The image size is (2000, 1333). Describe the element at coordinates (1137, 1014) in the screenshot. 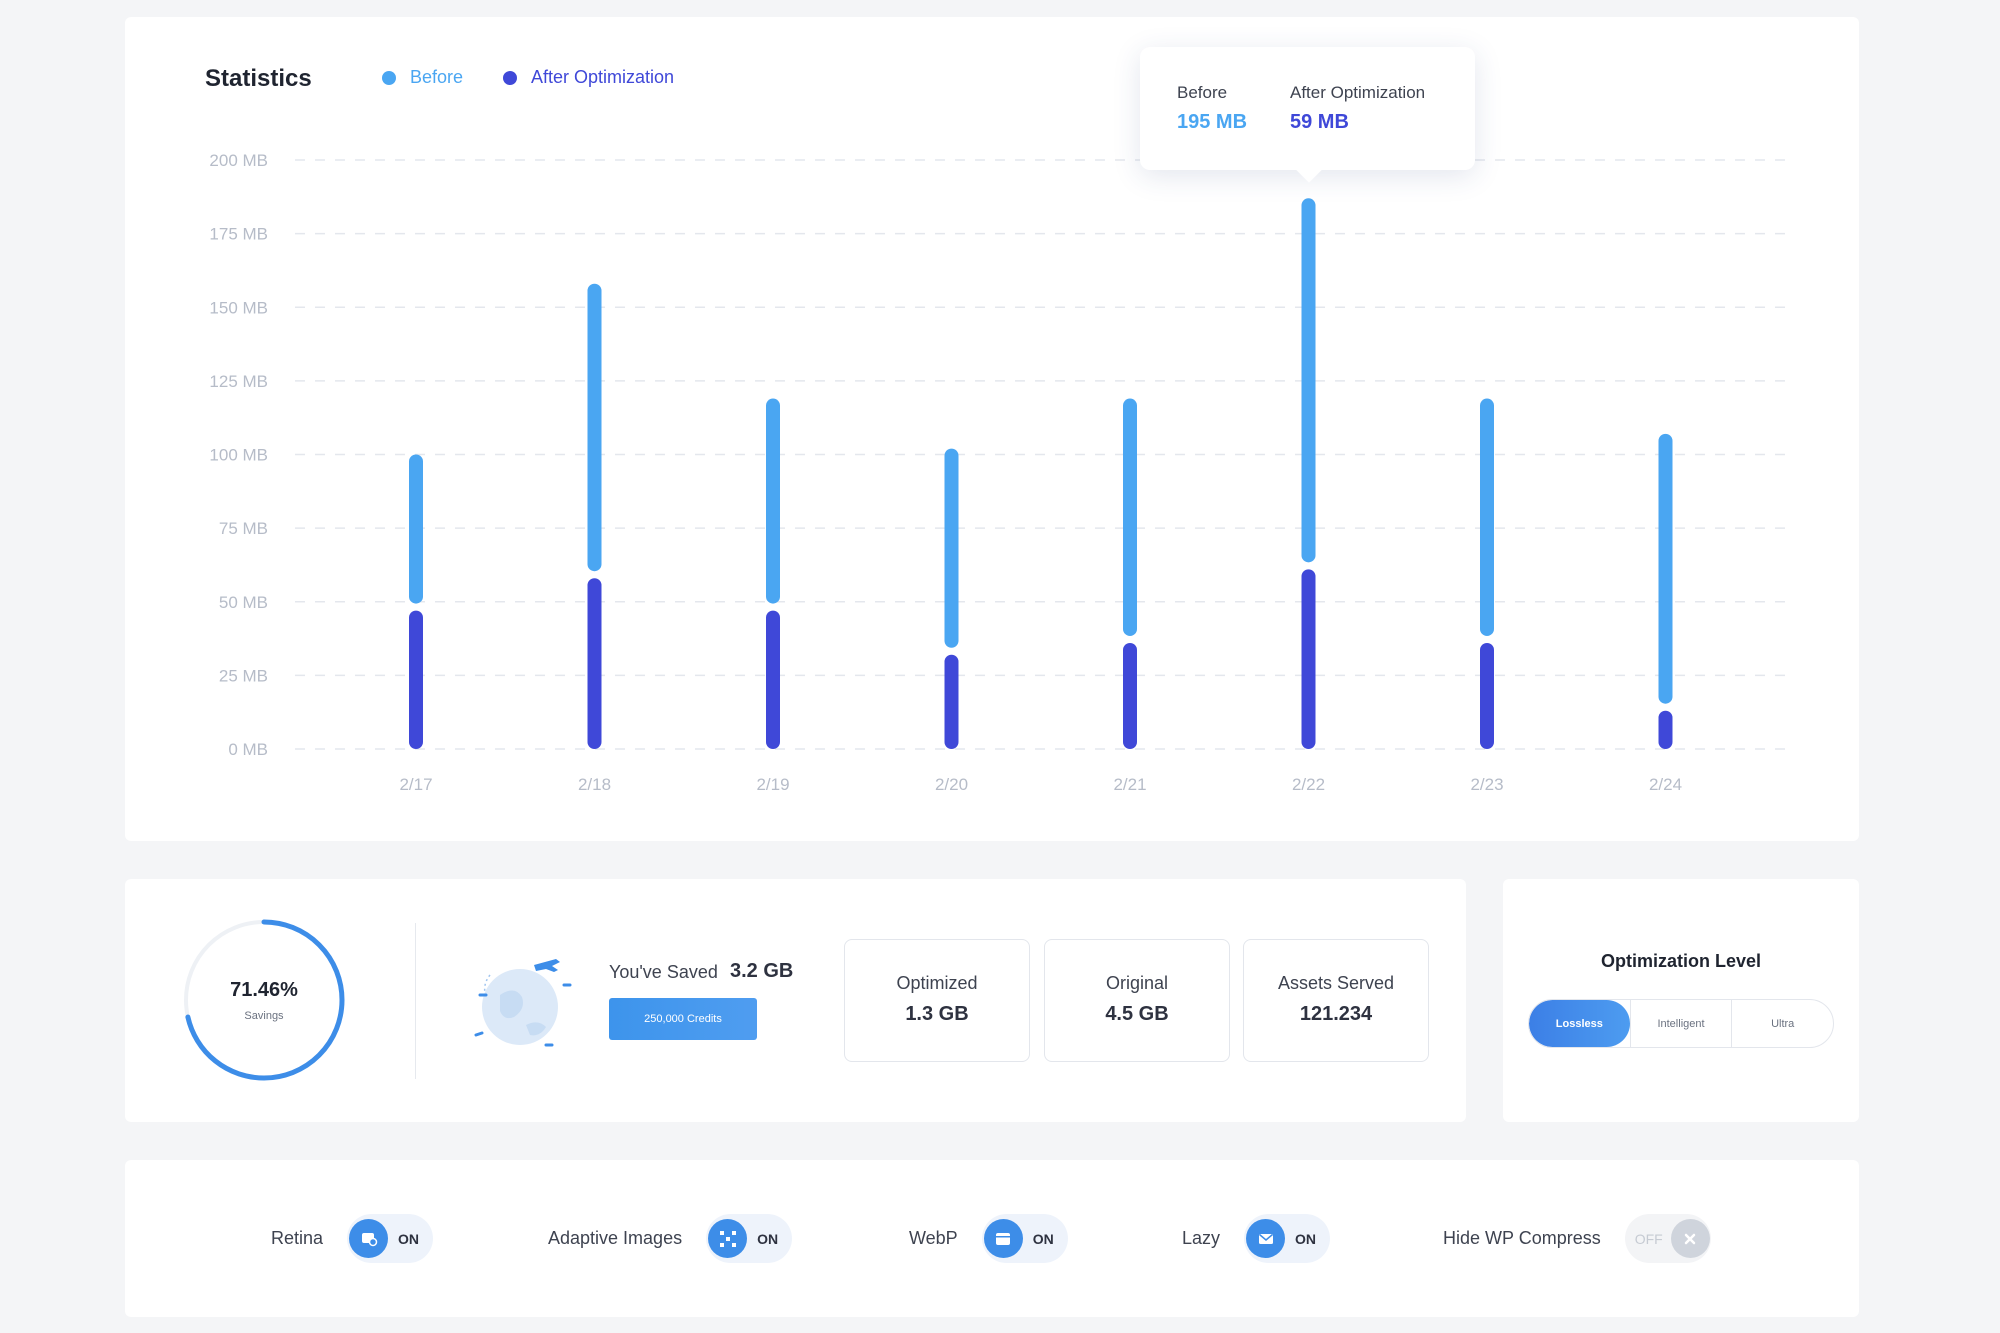

I see `metric-original-value: 4.5 GB` at that location.